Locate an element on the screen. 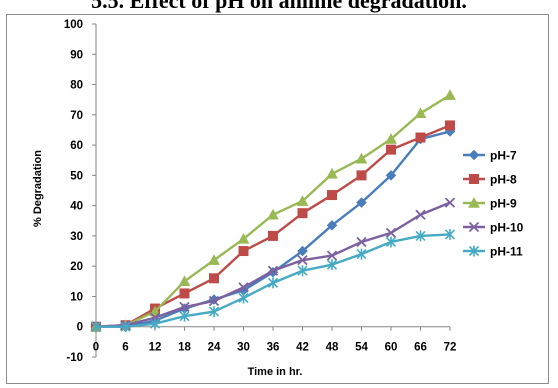 This screenshot has height=388, width=558. y-axis-title: % Degradation is located at coordinates (38, 188).